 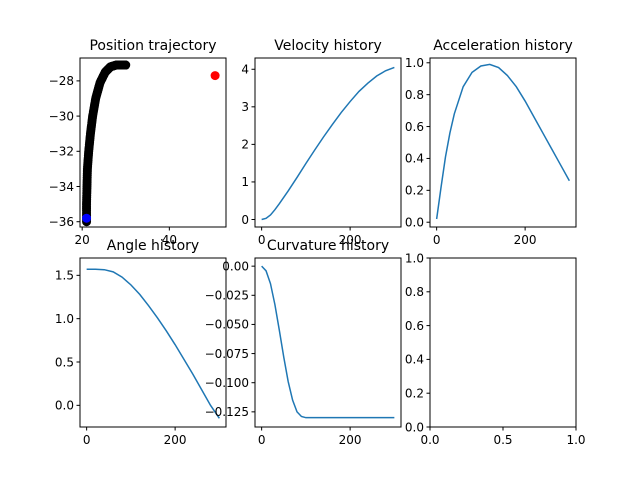 What do you see at coordinates (227, 412) in the screenshot?
I see `y-tick-label: −0.125` at bounding box center [227, 412].